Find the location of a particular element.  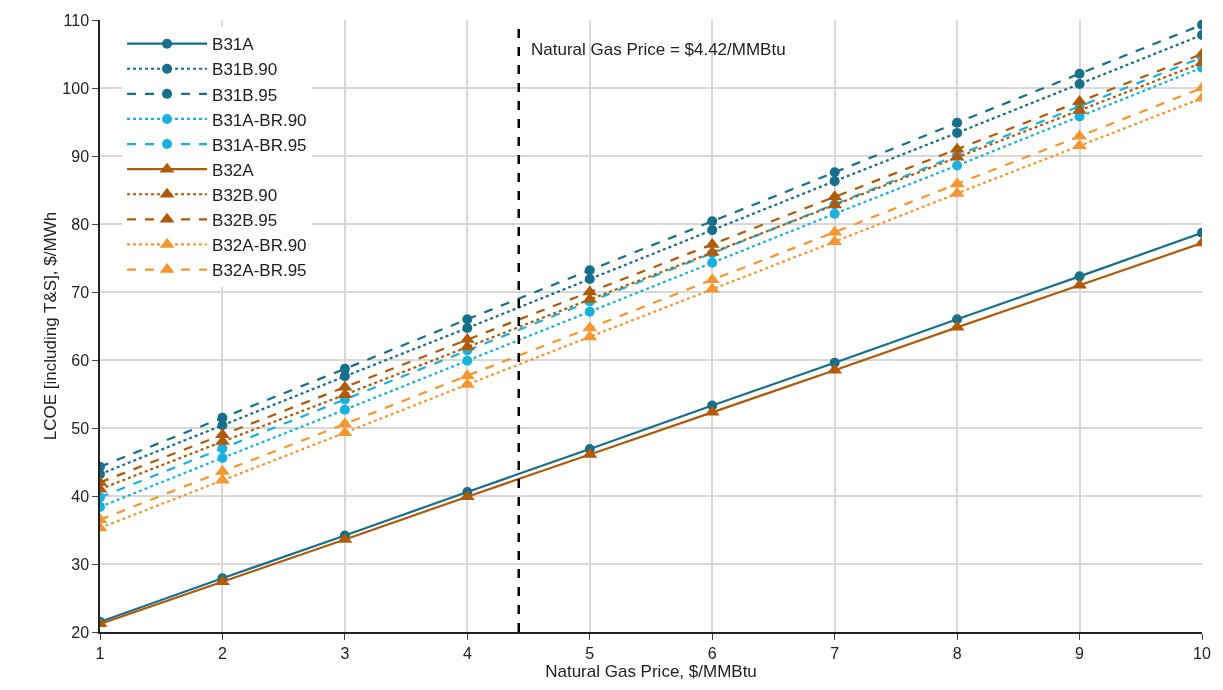

y-tick-label: 90 is located at coordinates (80, 156).